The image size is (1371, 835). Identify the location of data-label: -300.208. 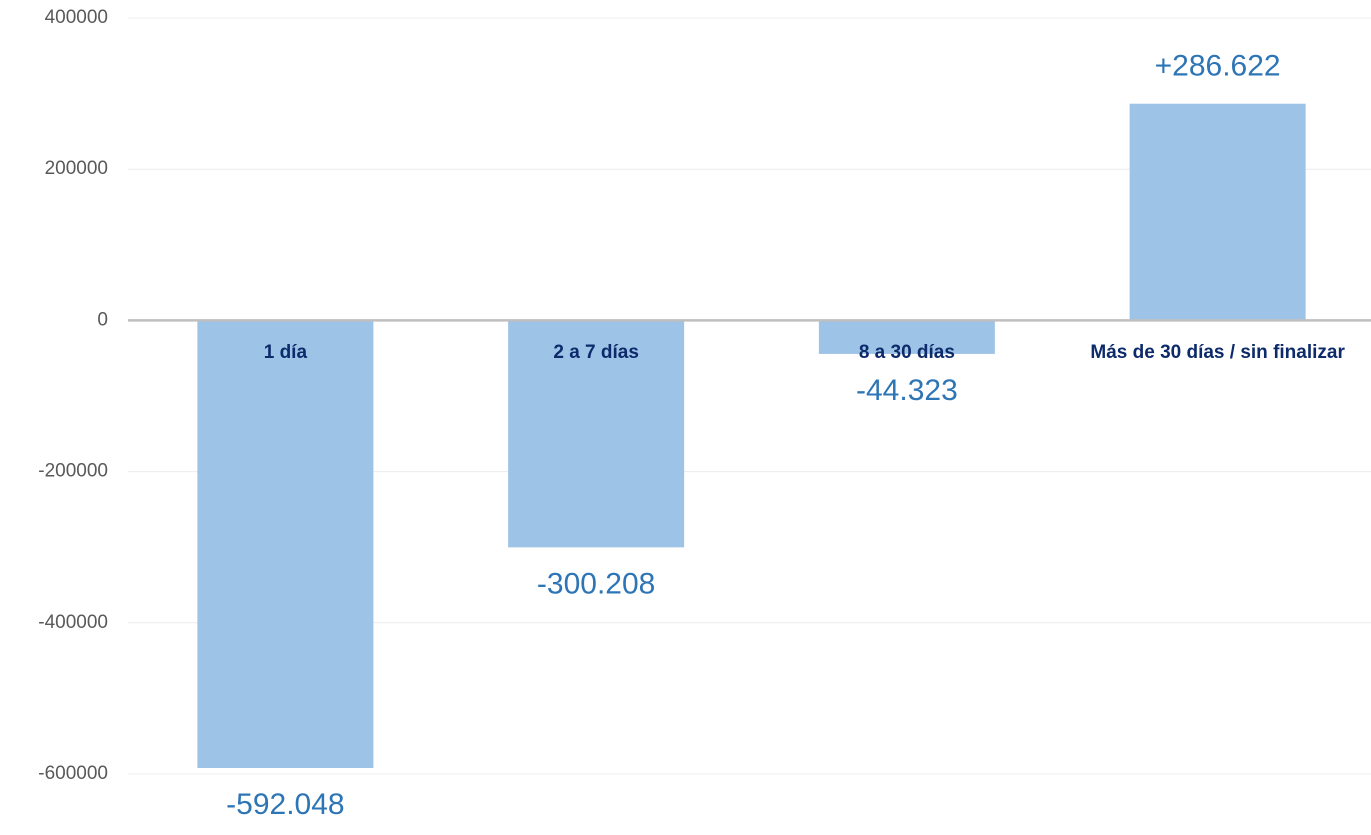
(596, 583).